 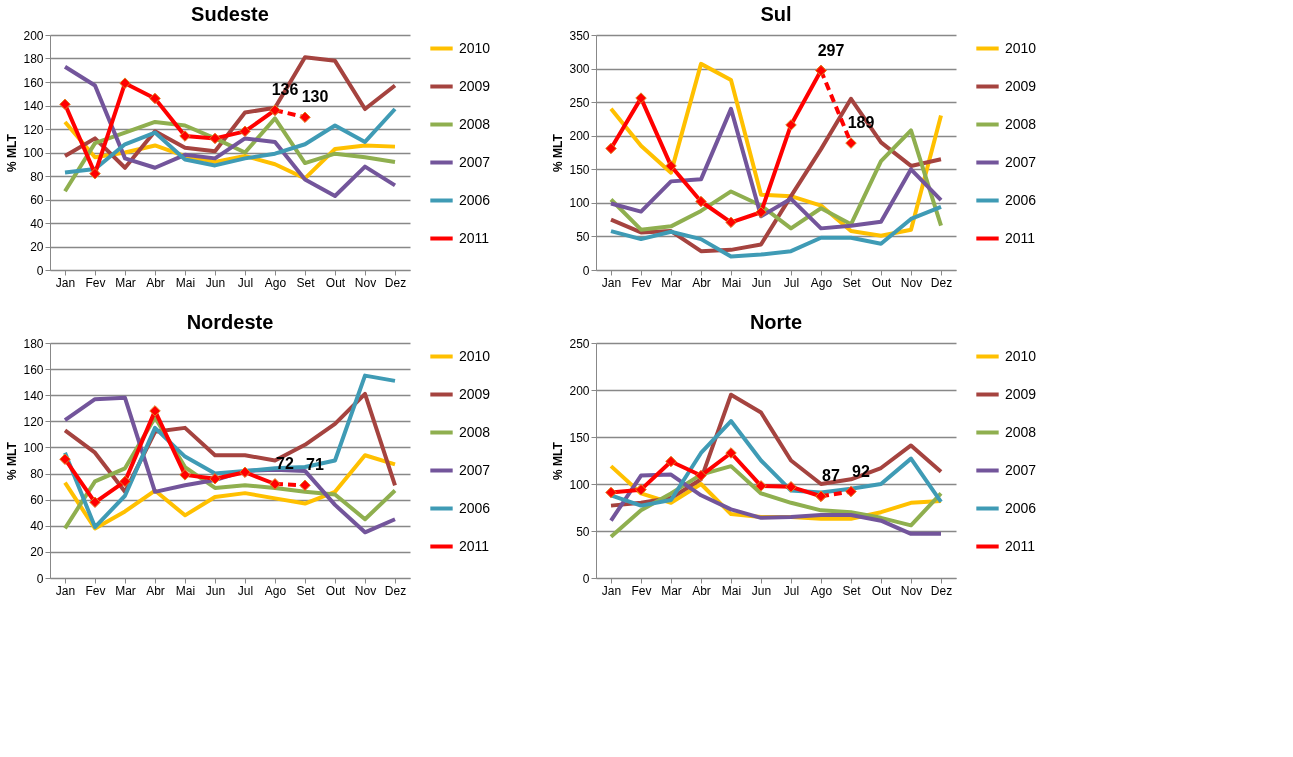 What do you see at coordinates (230, 322) in the screenshot?
I see `chart-title: Nordeste` at bounding box center [230, 322].